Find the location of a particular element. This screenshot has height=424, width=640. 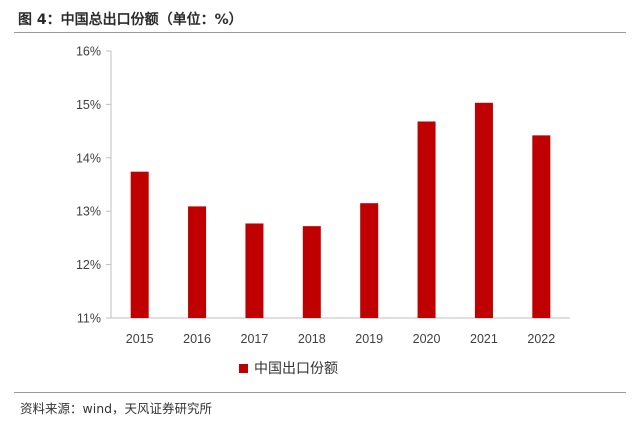

source-note: 资料来源：wind，天风证券研究所 is located at coordinates (116, 408).